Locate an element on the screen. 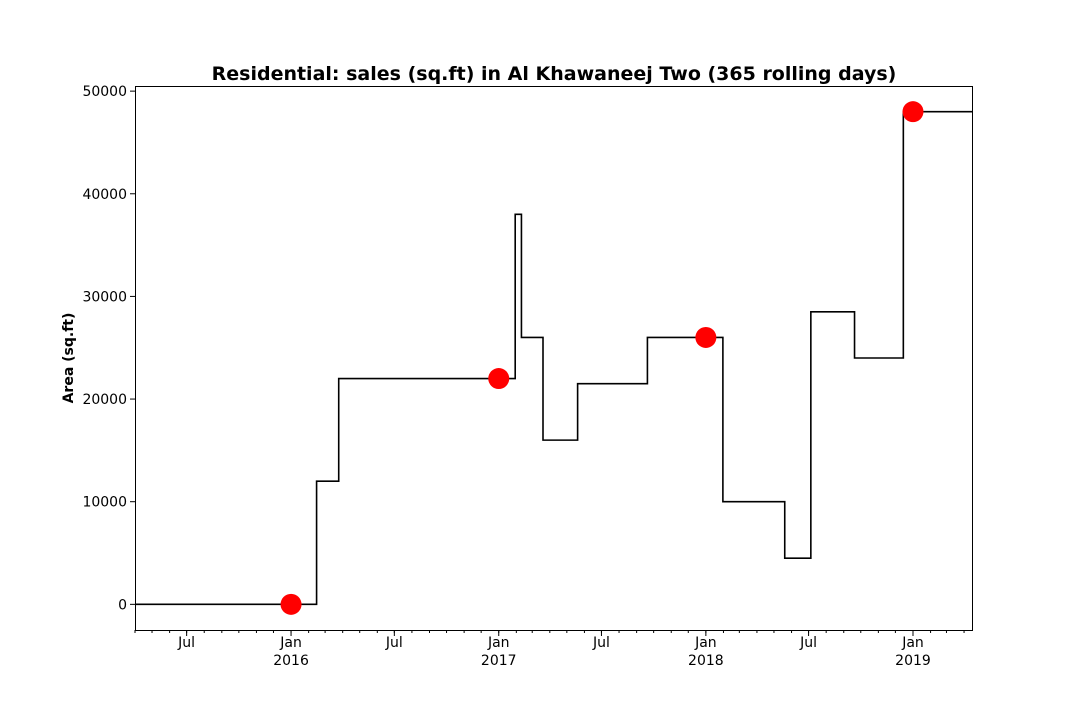  y-tick-label: 0 is located at coordinates (122, 605).